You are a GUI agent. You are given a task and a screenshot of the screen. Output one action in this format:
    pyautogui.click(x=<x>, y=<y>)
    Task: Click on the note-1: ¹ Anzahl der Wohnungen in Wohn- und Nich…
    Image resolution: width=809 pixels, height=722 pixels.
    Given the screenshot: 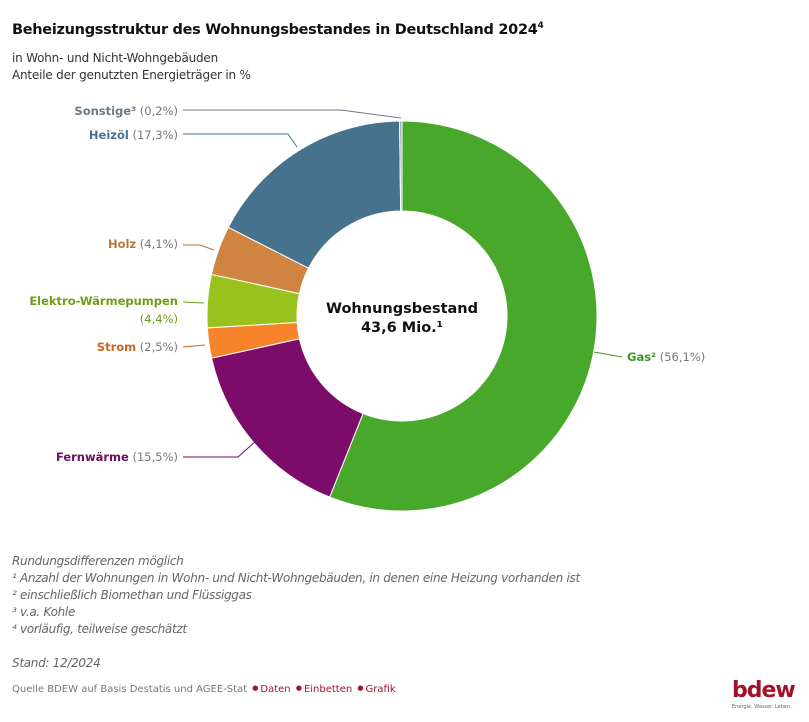 What is the action you would take?
    pyautogui.click(x=296, y=578)
    